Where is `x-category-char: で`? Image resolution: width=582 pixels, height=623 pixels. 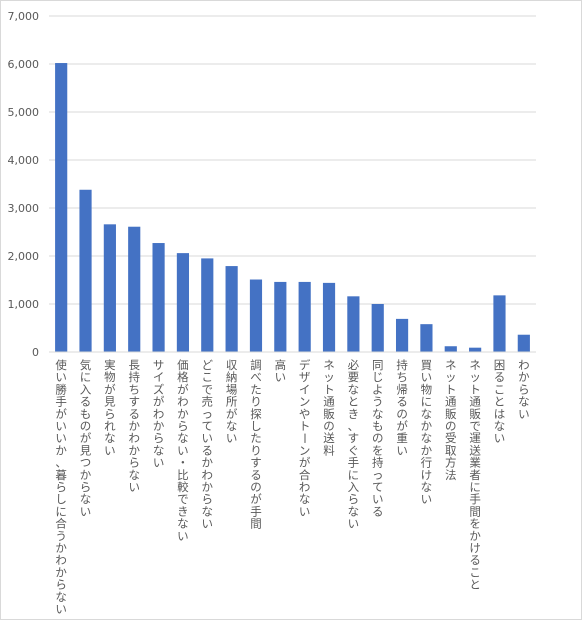
x-category-char: で is located at coordinates (475, 426).